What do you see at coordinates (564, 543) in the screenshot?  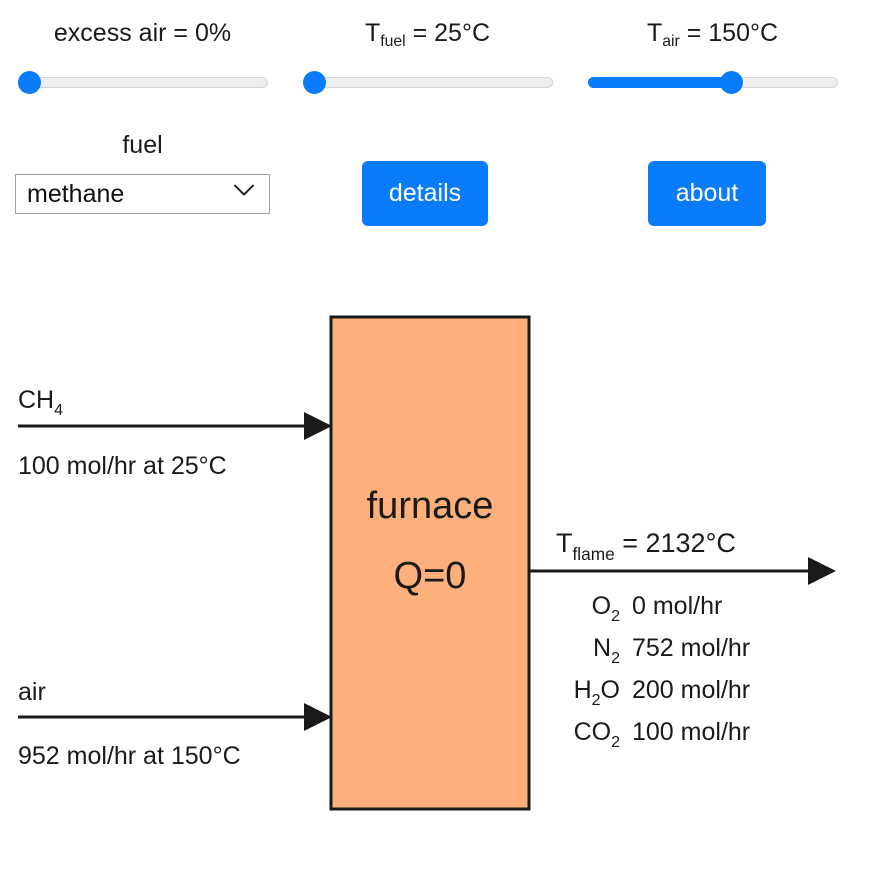 I see `flame-temp-prefix: T` at bounding box center [564, 543].